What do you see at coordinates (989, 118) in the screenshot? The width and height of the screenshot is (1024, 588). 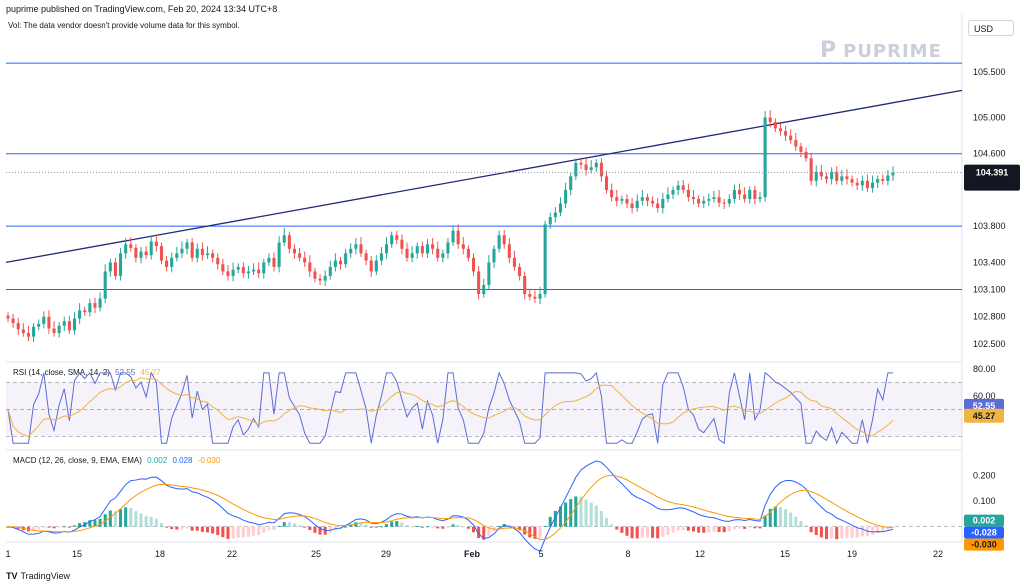 I see `price-tick-label: 105.000` at bounding box center [989, 118].